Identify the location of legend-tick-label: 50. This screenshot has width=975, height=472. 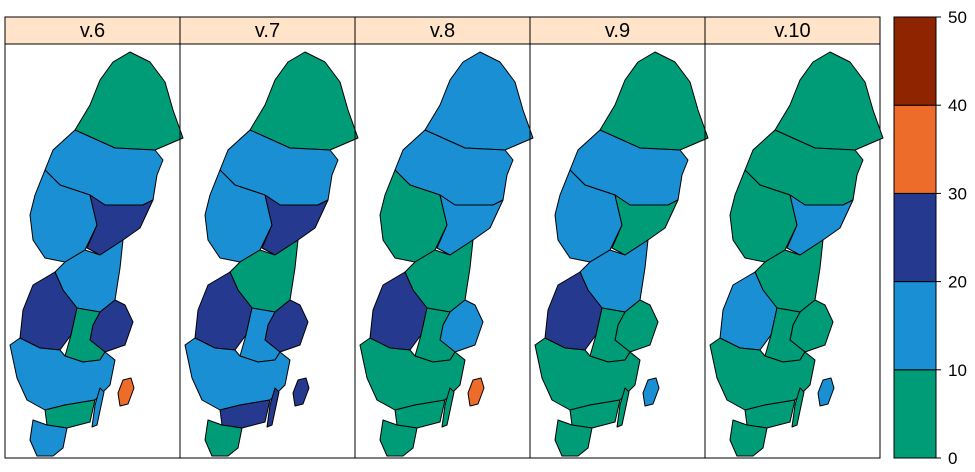
(957, 17).